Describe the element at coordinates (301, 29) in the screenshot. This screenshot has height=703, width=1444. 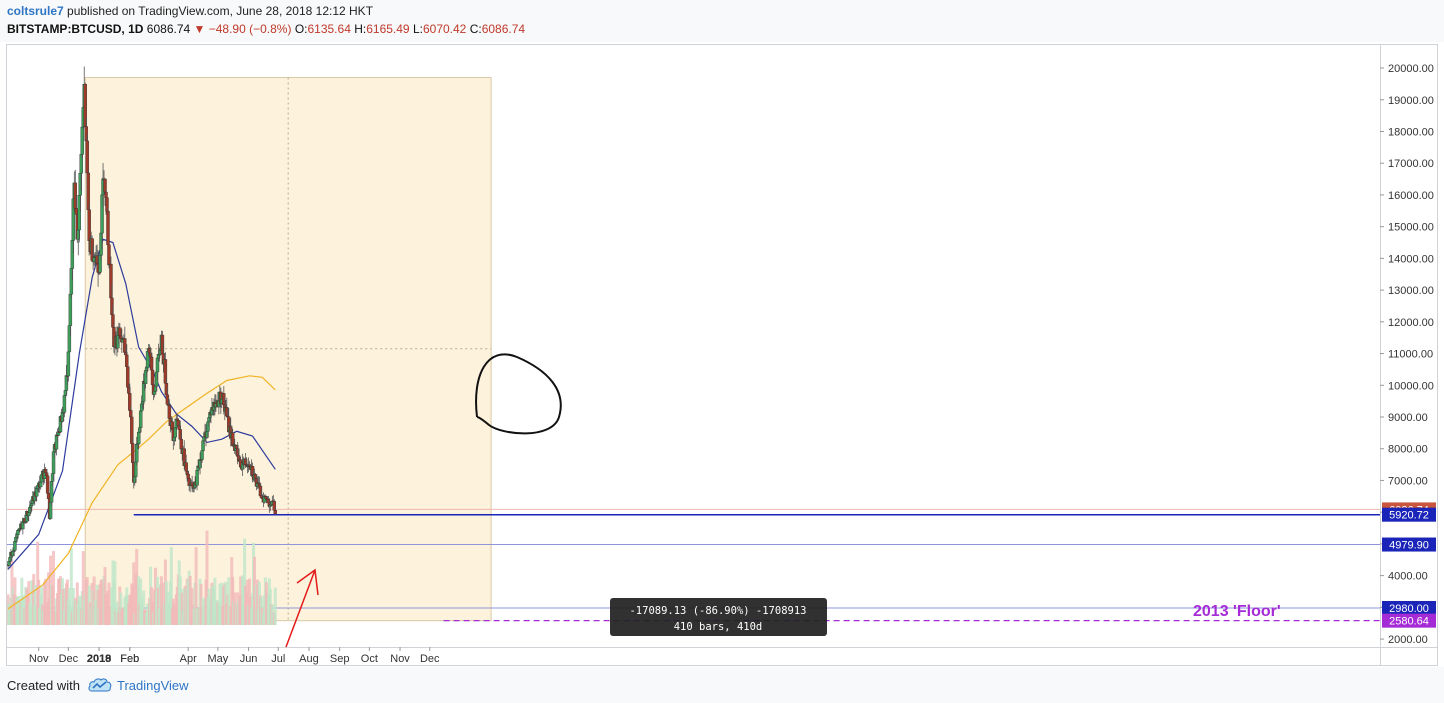
I see `open-label: O:` at that location.